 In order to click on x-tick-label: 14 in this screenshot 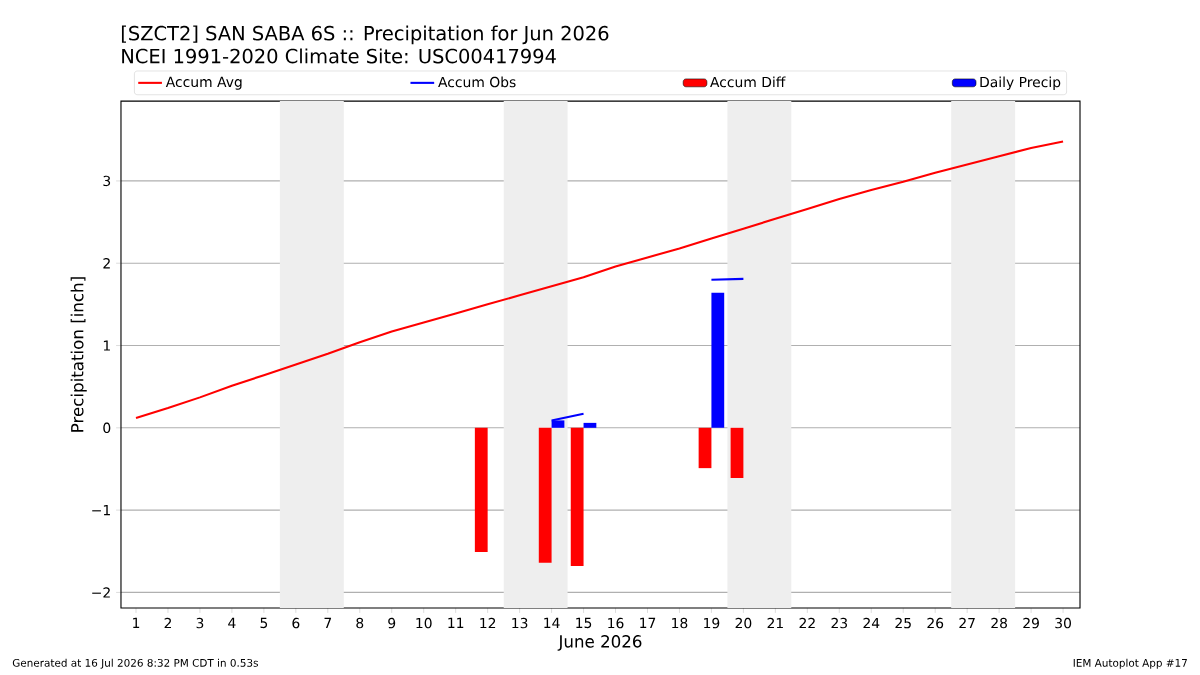, I will do `click(552, 622)`.